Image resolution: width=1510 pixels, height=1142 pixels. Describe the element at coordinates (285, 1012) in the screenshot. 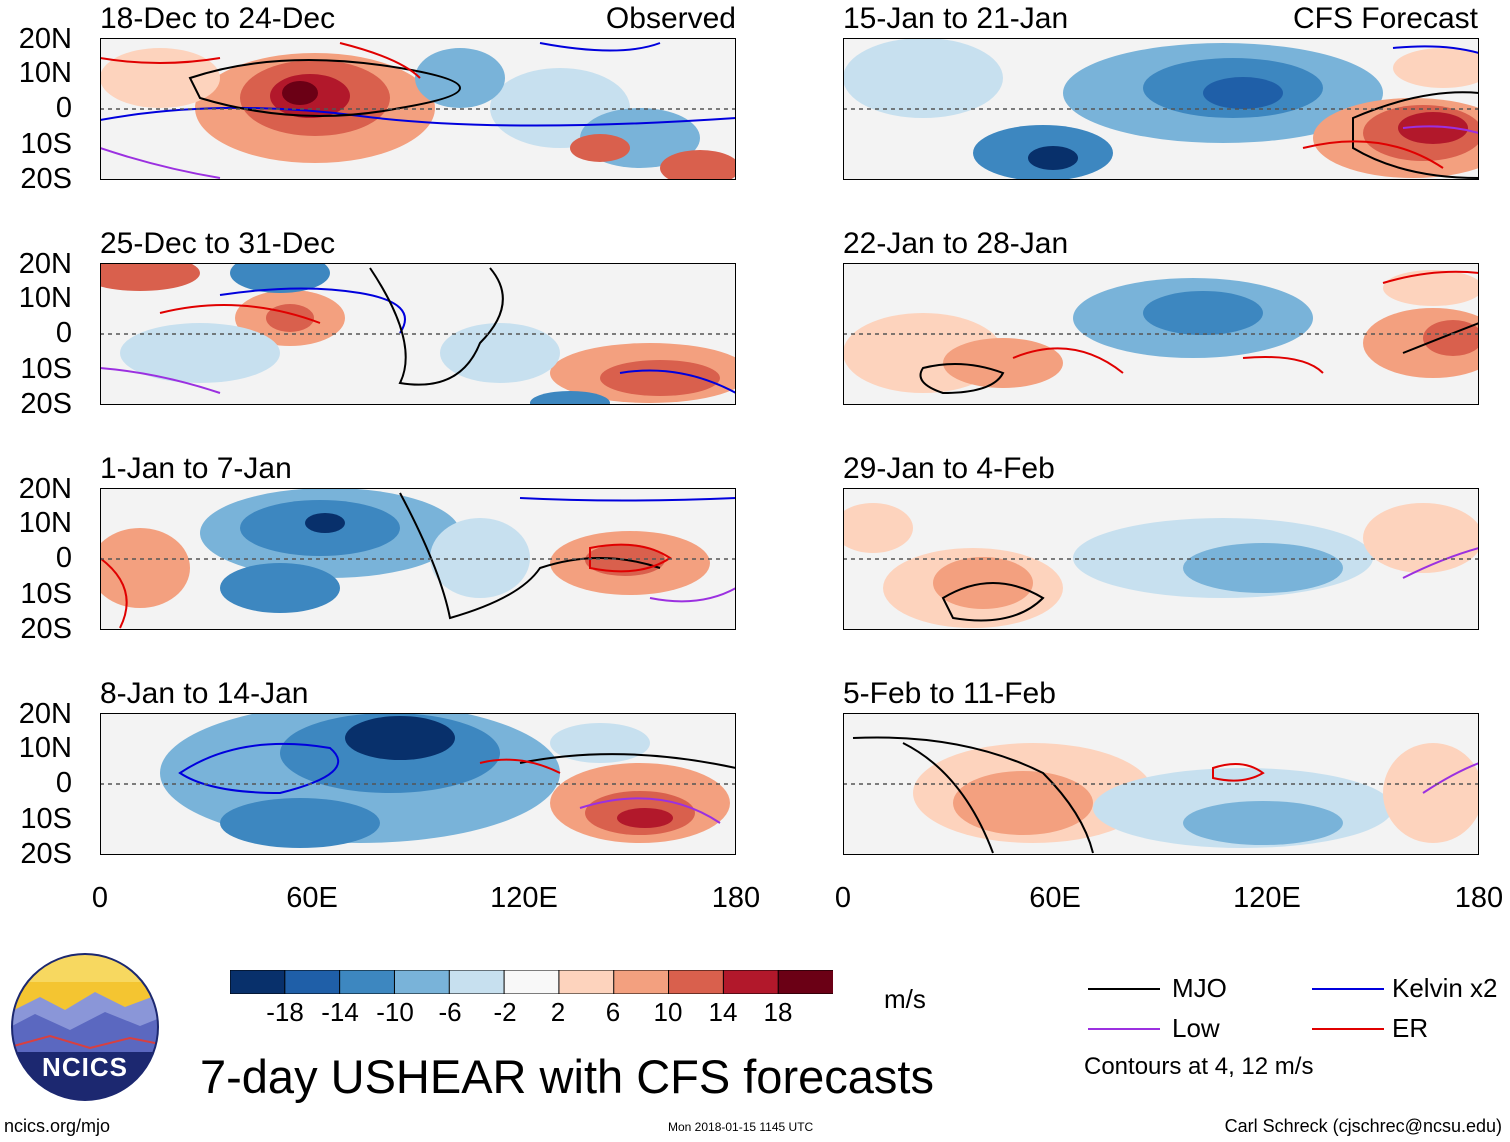

I see `colorbar-tick-label: -18` at that location.